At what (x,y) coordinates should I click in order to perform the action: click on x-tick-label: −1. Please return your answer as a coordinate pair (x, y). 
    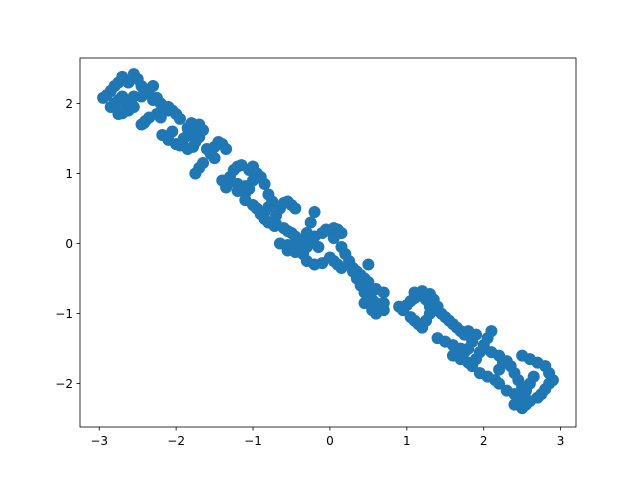
    Looking at the image, I should click on (253, 441).